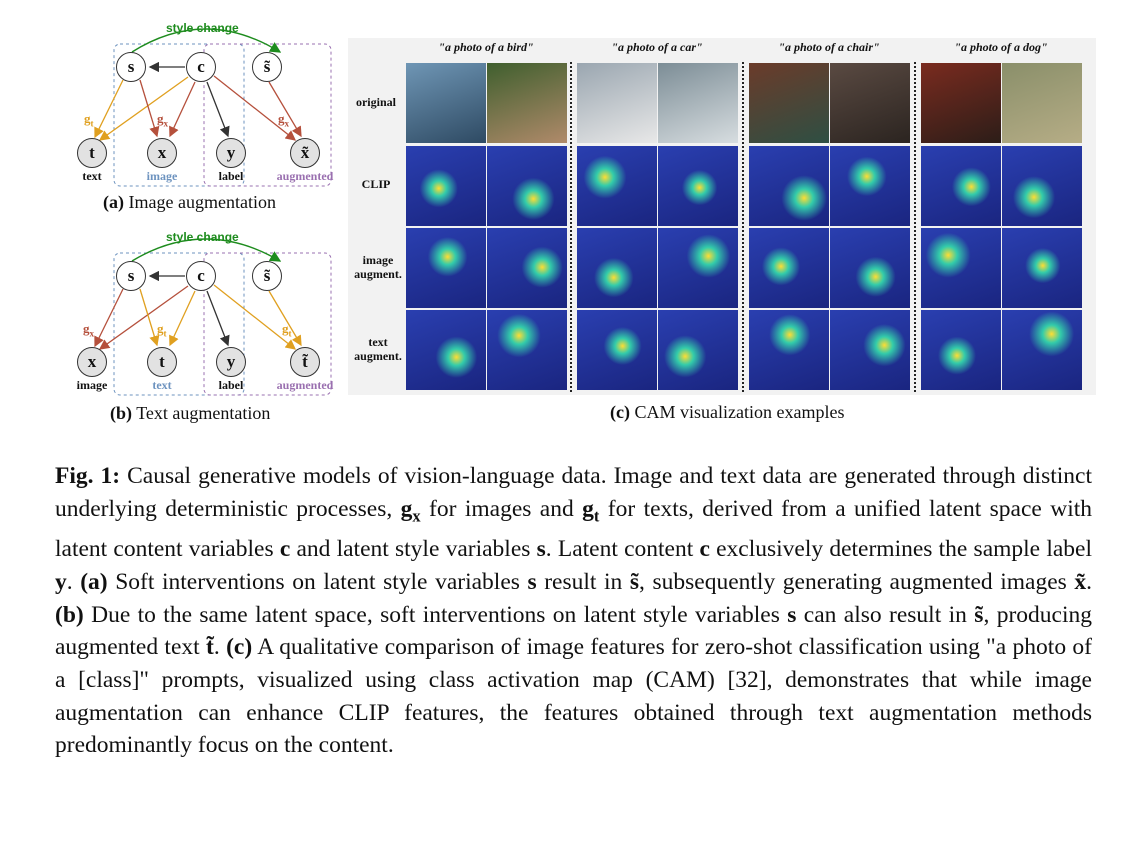 The width and height of the screenshot is (1146, 851). I want to click on caption-text: for images and, so click(501, 508).